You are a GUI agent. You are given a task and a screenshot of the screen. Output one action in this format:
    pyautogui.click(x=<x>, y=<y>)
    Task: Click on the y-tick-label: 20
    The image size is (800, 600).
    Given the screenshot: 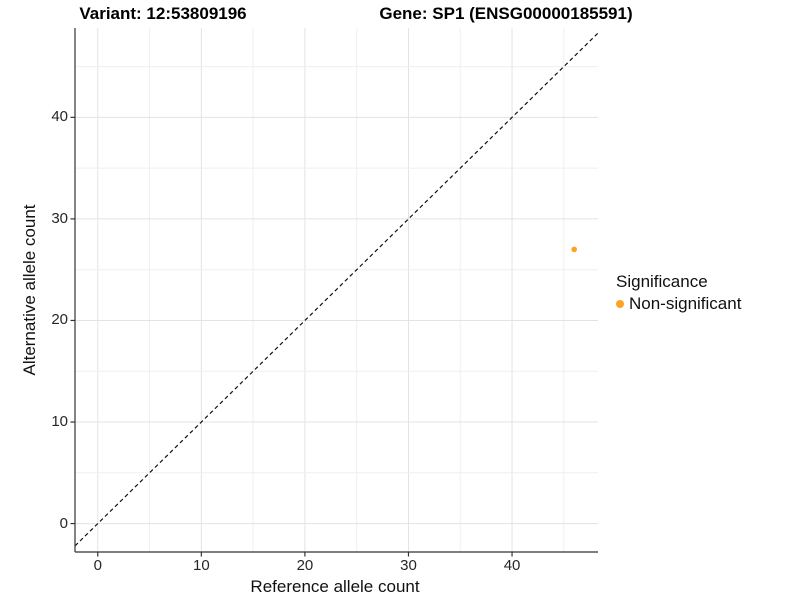 What is the action you would take?
    pyautogui.click(x=59, y=320)
    